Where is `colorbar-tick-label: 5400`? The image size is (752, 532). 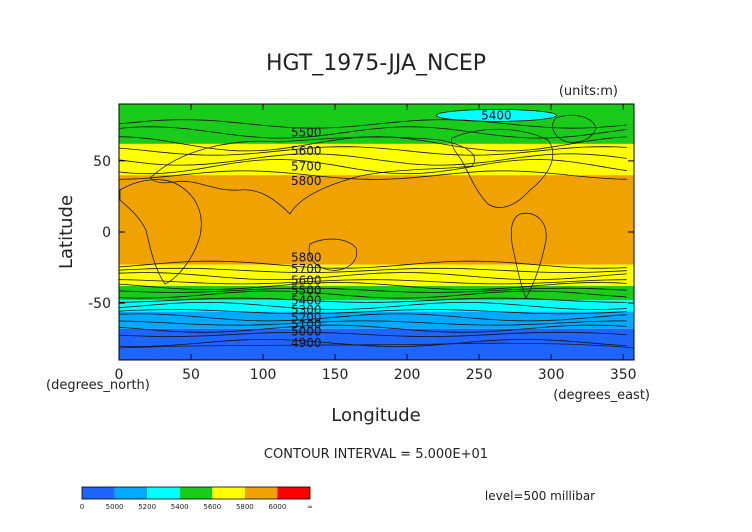
colorbar-tick-label: 5400 is located at coordinates (180, 507).